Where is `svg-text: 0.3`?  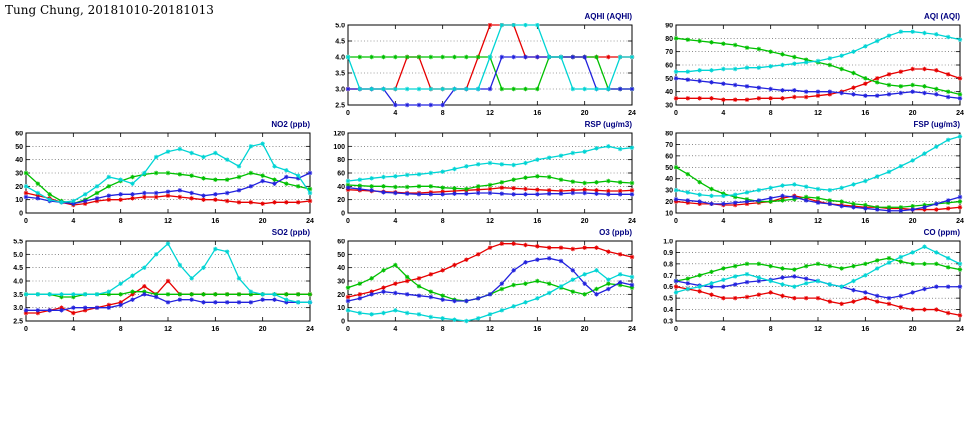 svg-text: 0.3 is located at coordinates (668, 322).